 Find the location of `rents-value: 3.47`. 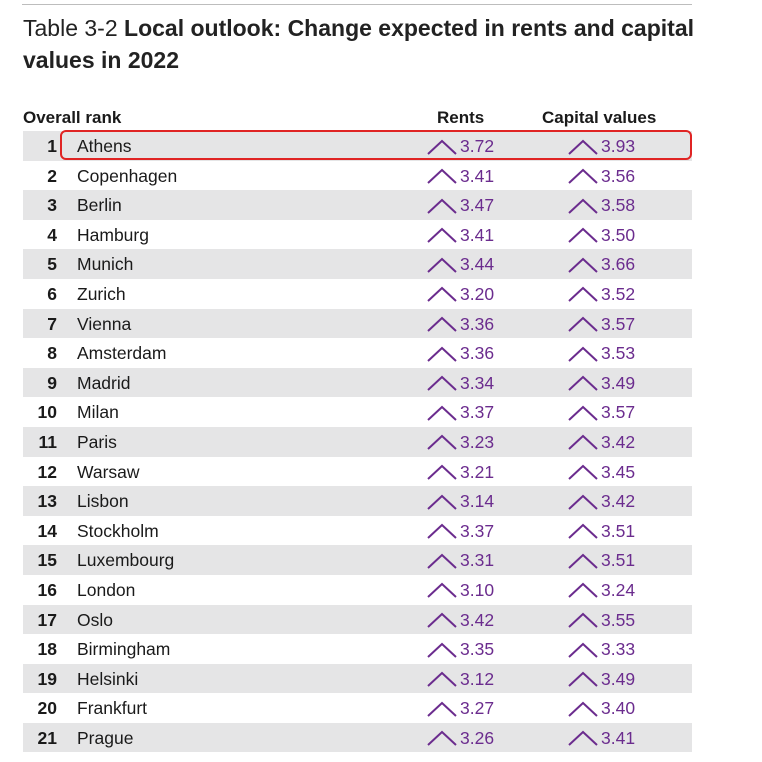

rents-value: 3.47 is located at coordinates (477, 205).